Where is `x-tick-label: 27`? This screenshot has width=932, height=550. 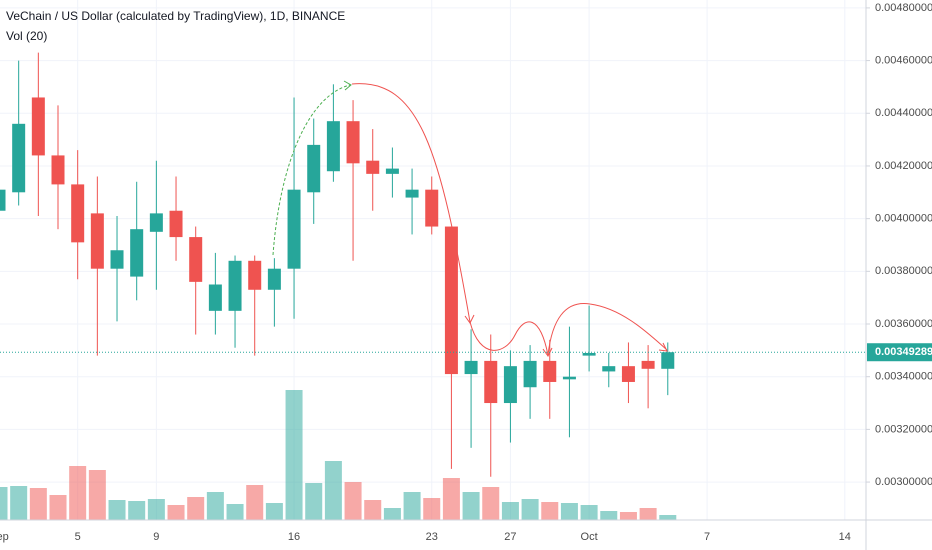
x-tick-label: 27 is located at coordinates (510, 537).